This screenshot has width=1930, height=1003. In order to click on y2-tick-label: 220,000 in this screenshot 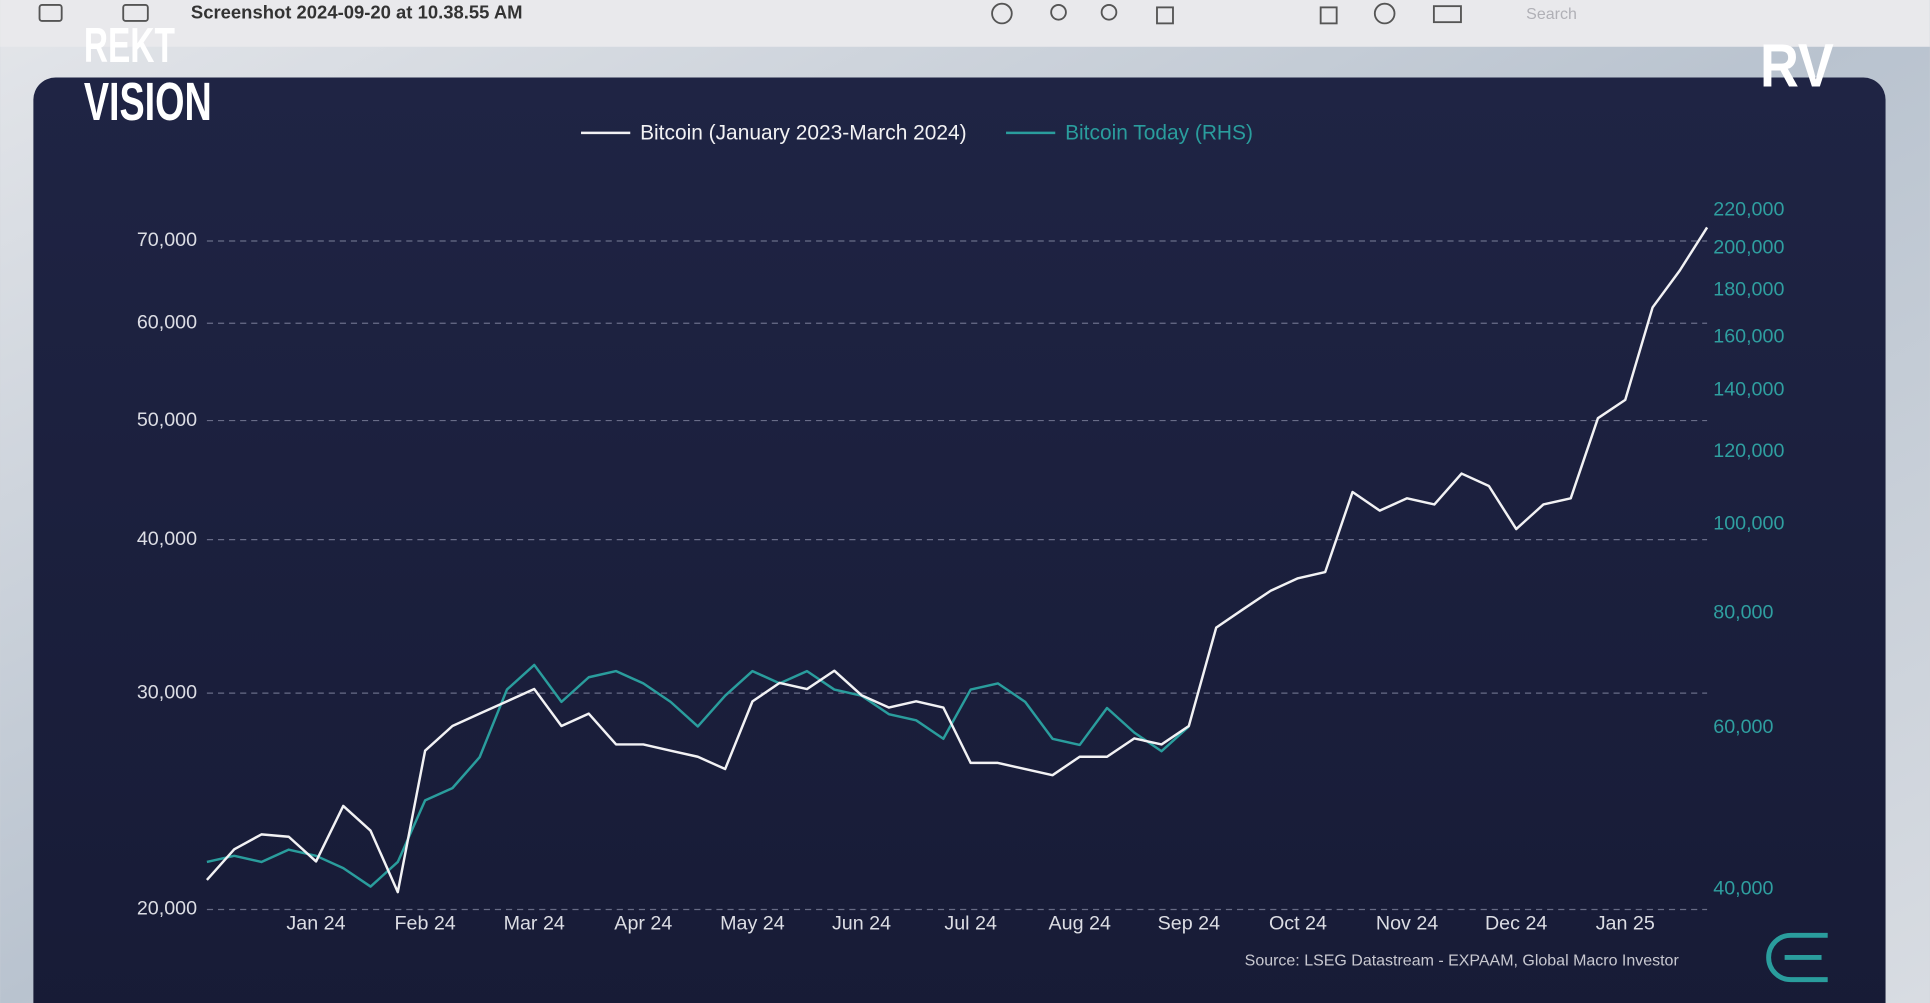, I will do `click(1748, 210)`.